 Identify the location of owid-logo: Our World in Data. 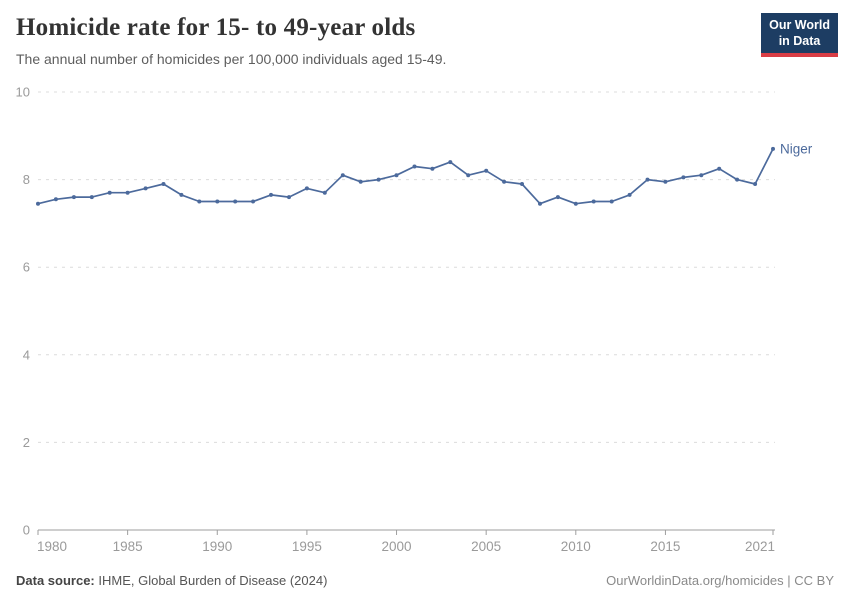
(799, 35).